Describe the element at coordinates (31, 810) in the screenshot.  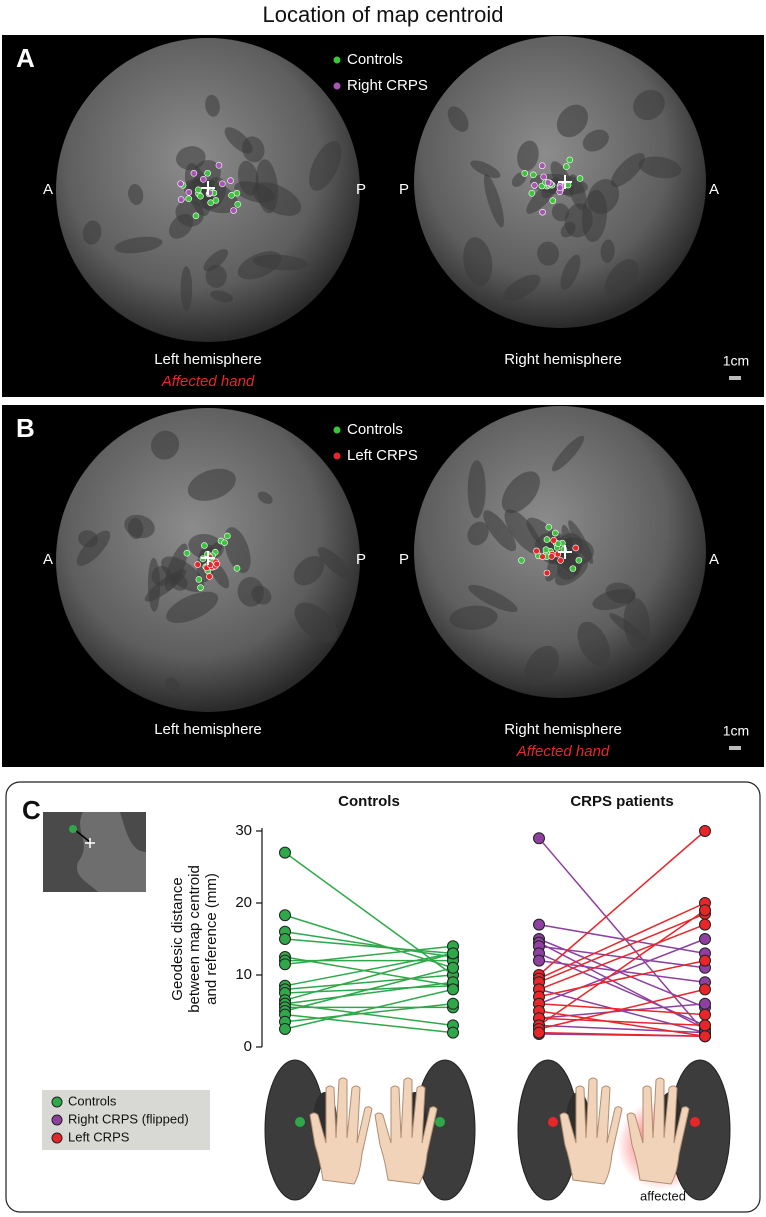
I see `panel-label: C` at that location.